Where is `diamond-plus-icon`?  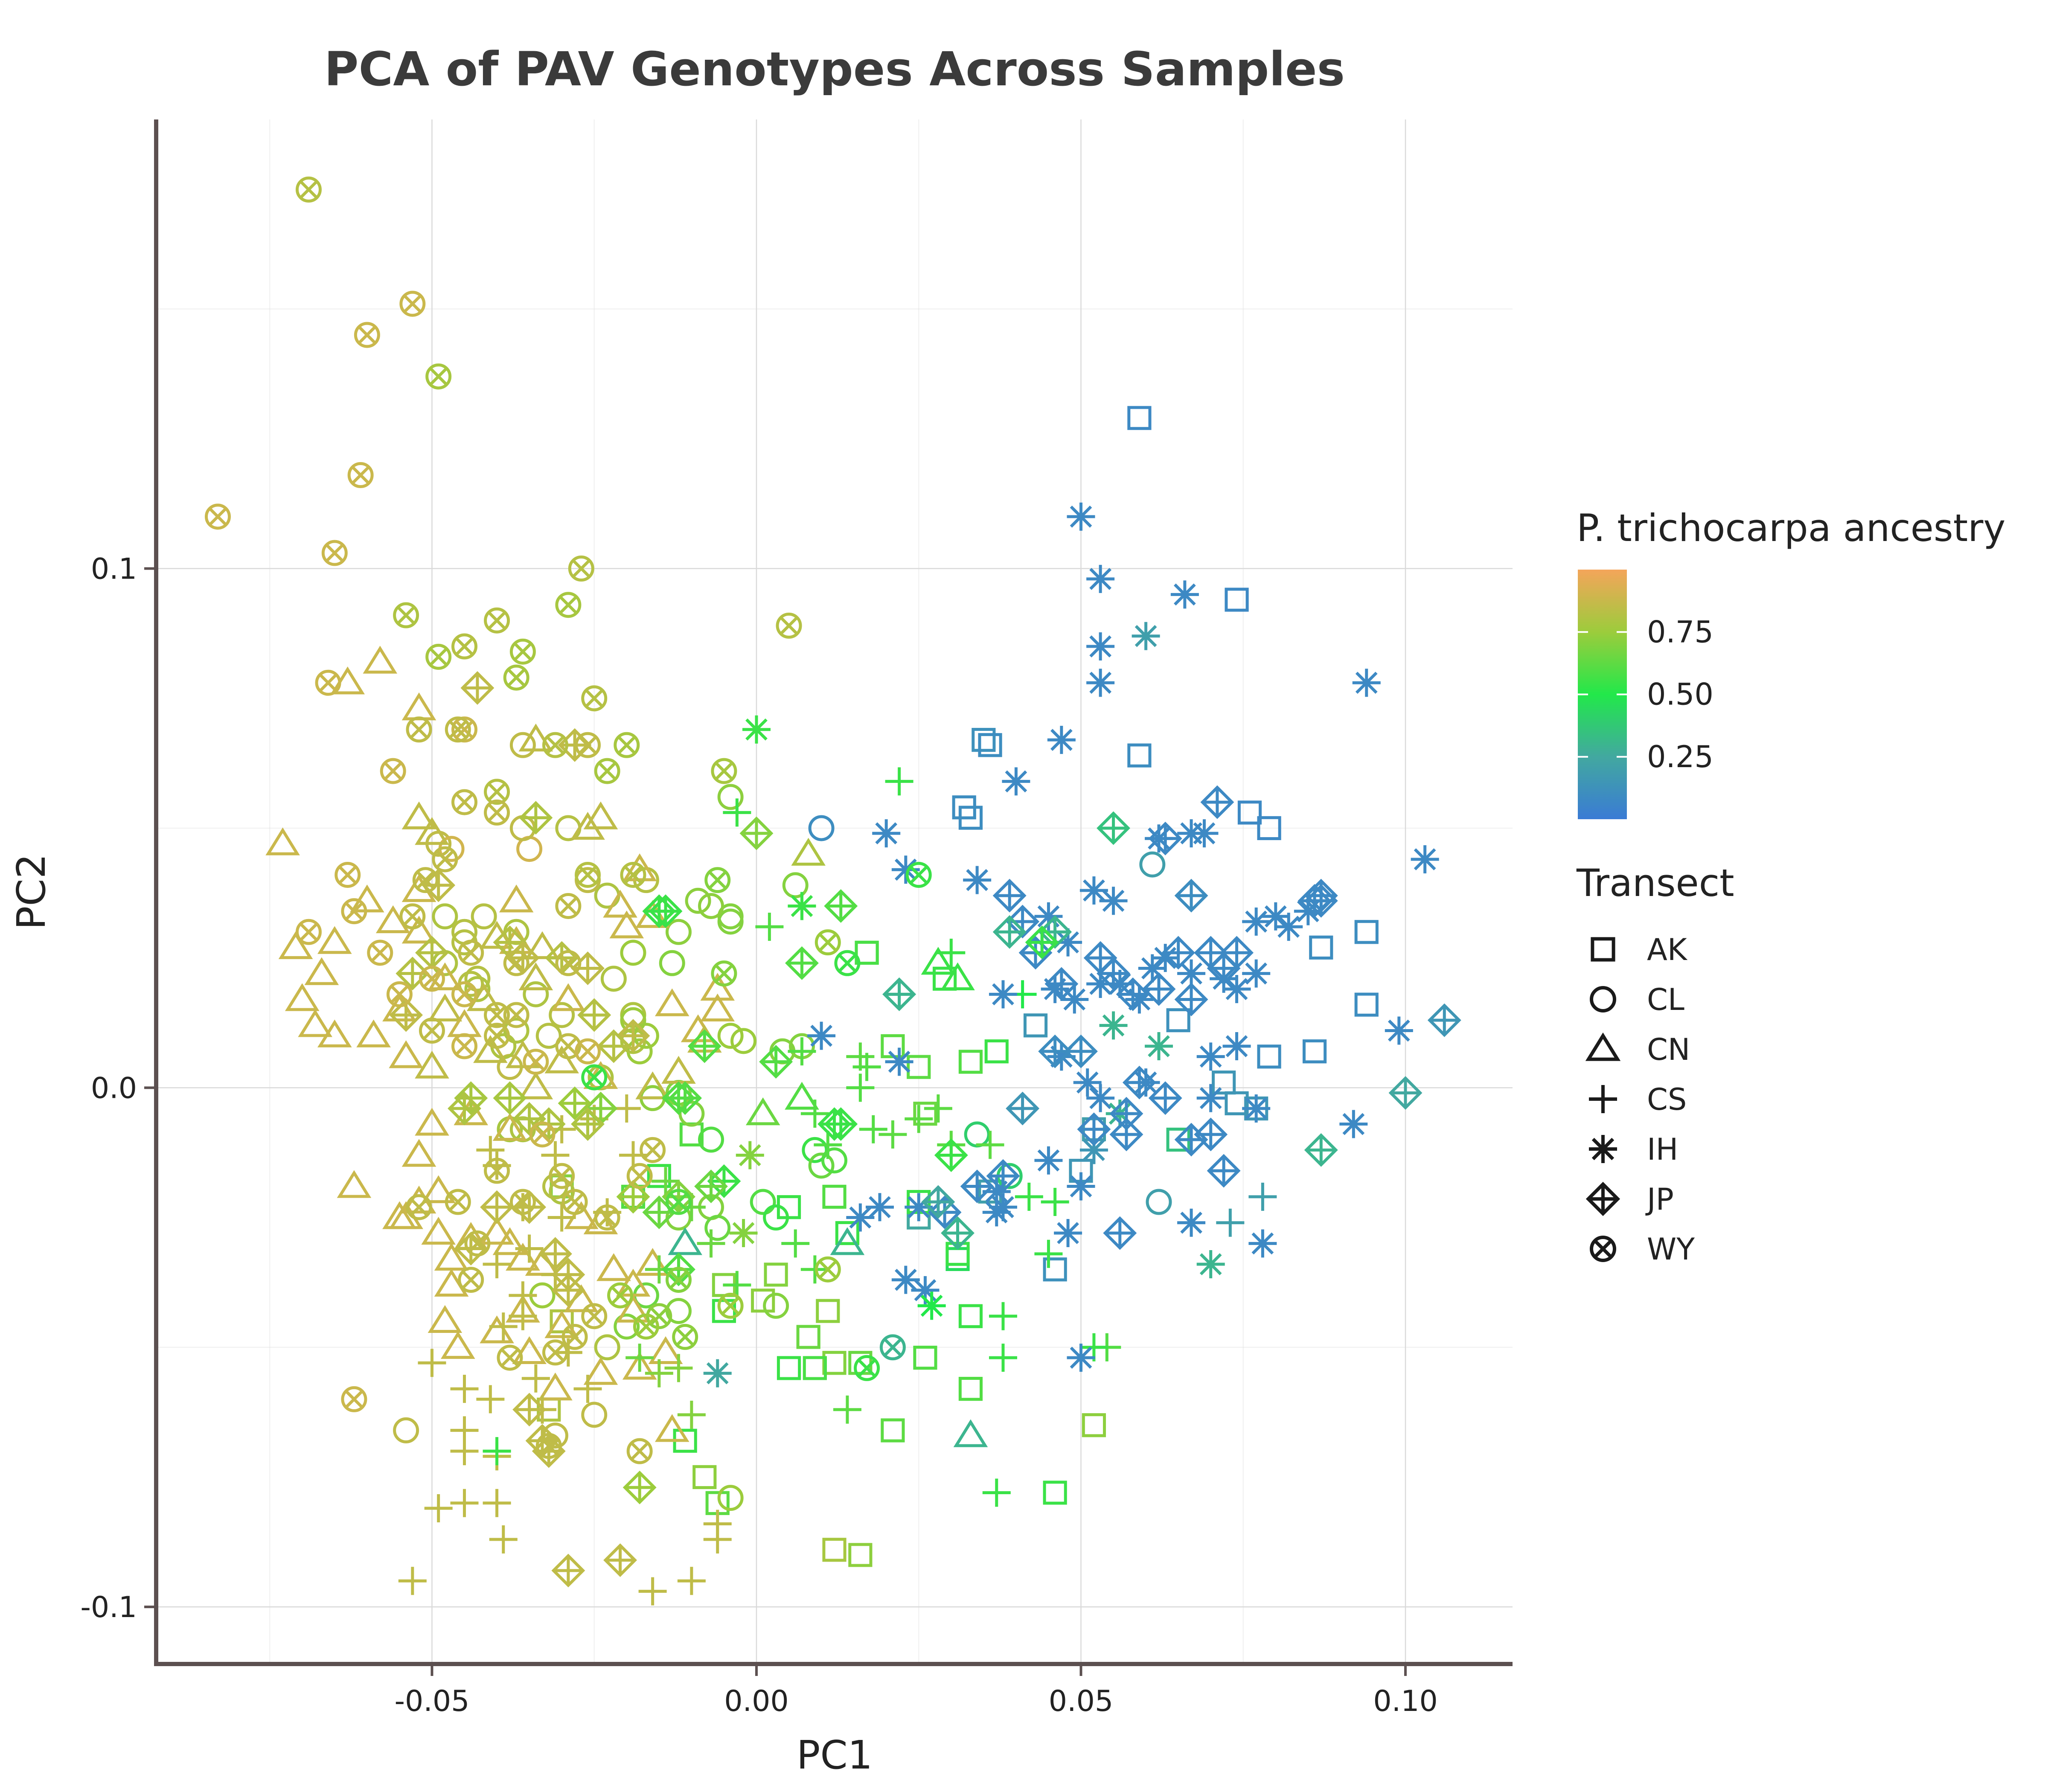 diamond-plus-icon is located at coordinates (1602, 1198).